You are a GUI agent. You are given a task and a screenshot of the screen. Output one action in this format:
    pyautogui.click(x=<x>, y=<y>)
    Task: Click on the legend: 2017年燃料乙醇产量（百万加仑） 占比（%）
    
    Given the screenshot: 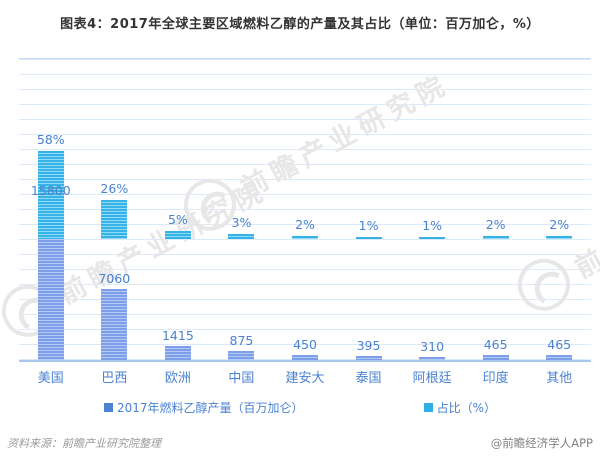 What is the action you would take?
    pyautogui.click(x=300, y=407)
    